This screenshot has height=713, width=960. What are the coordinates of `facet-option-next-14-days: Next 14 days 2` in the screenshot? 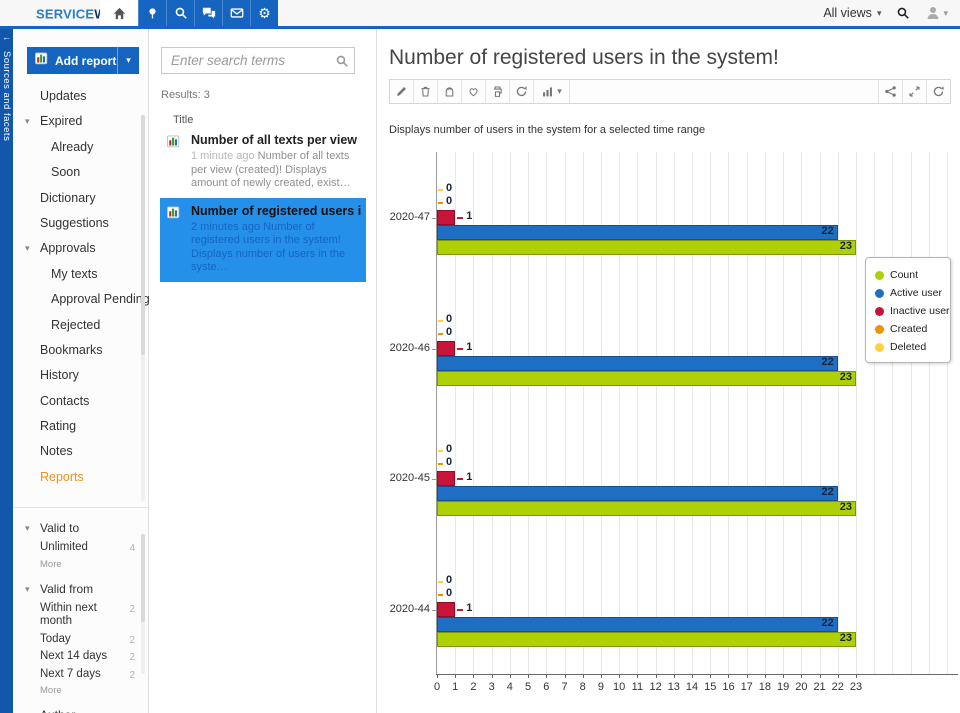 It's located at (80, 657).